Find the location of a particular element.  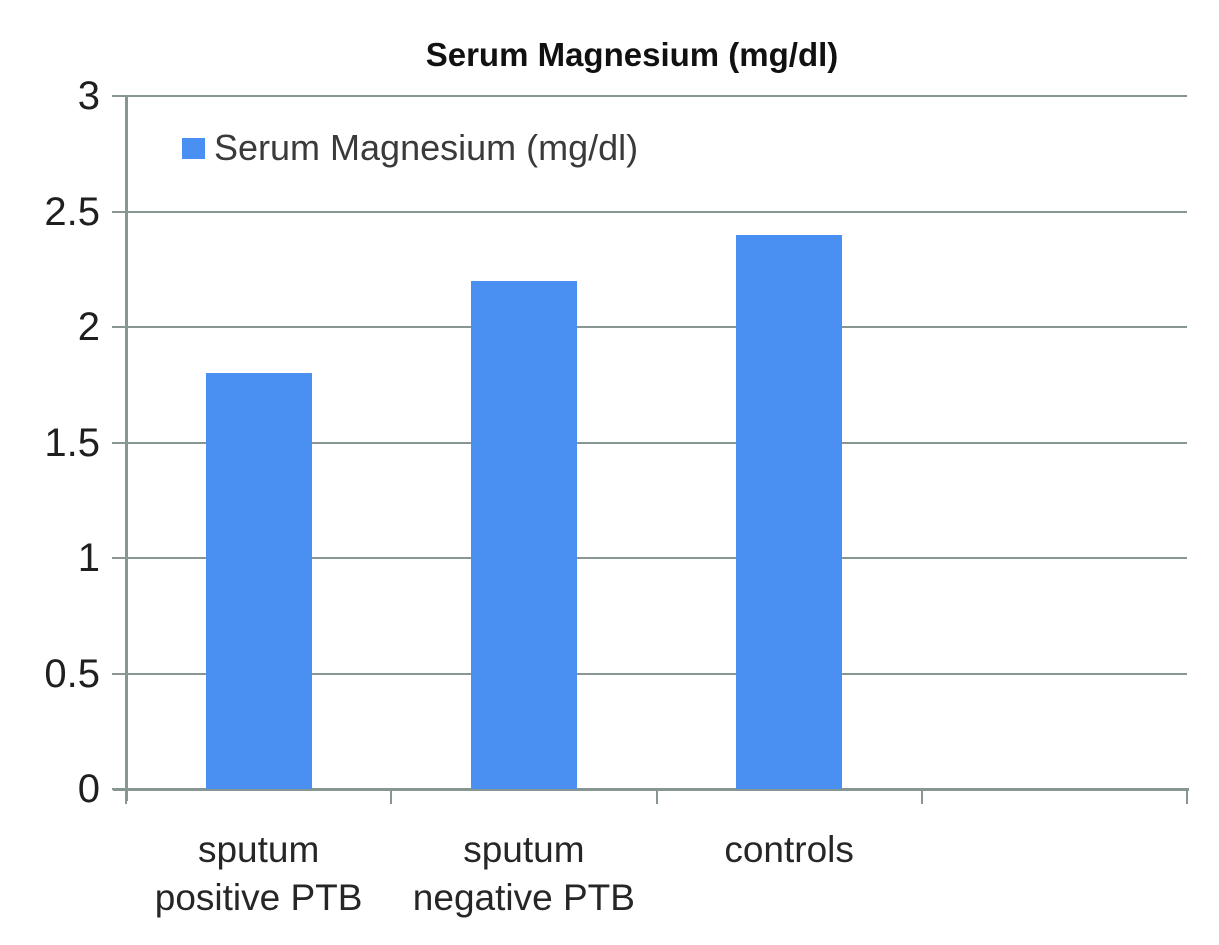

y-tick-label: 0 is located at coordinates (88, 789).